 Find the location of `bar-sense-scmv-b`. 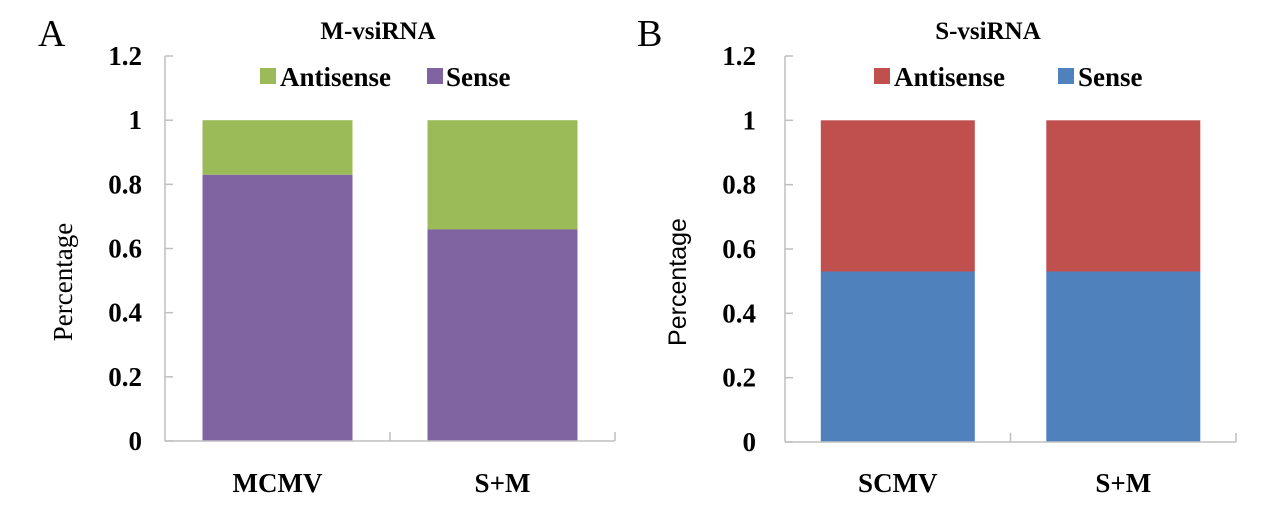

bar-sense-scmv-b is located at coordinates (897, 356).